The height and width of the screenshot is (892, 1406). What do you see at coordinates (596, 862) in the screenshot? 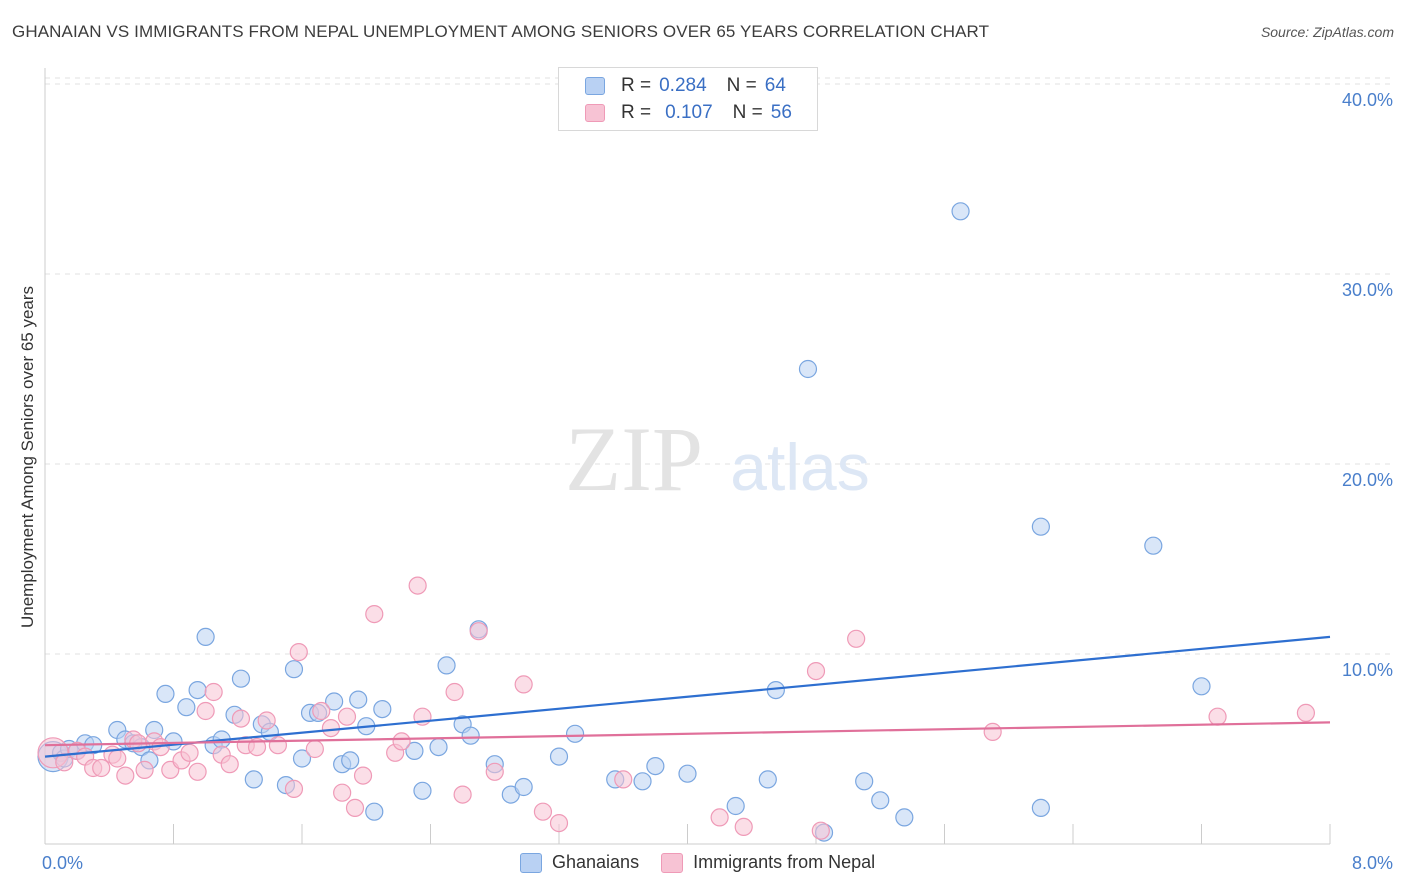
I see `legend-label-ghanaians: Ghanaians` at bounding box center [596, 862].